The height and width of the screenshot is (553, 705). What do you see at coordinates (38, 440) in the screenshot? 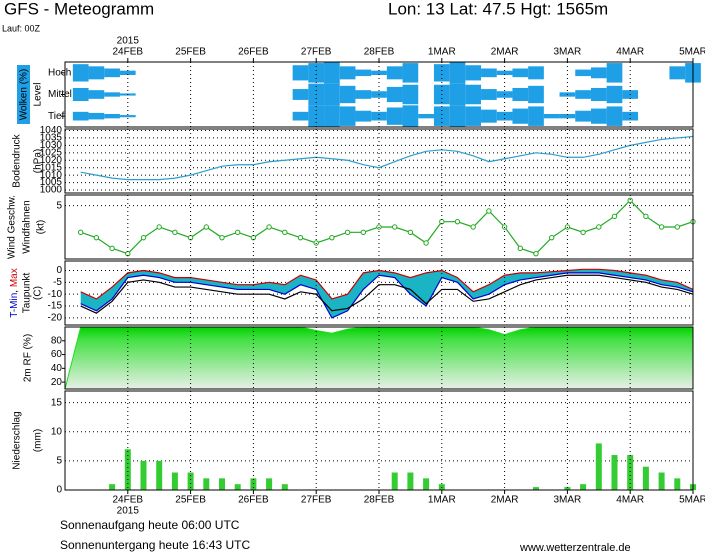
I see `y-axis-unit: (mm)` at bounding box center [38, 440].